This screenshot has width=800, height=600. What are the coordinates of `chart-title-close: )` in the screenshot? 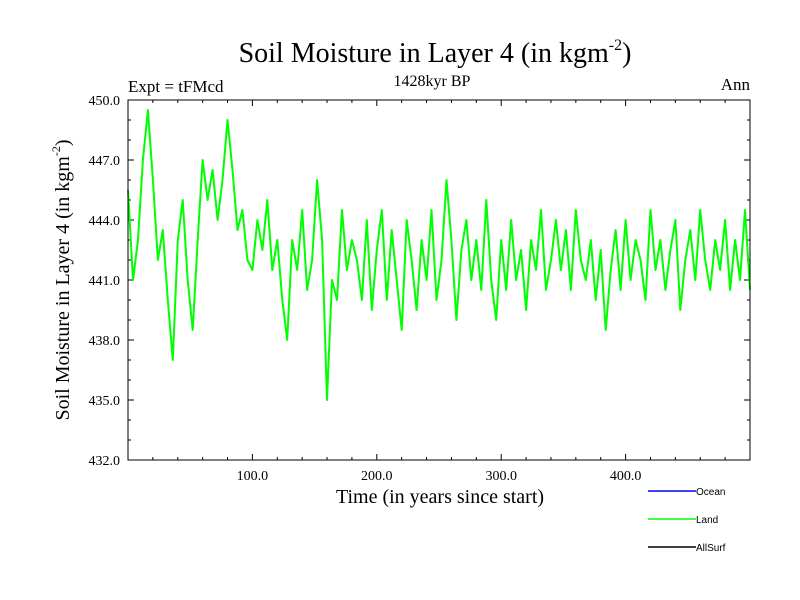 It's located at (626, 53).